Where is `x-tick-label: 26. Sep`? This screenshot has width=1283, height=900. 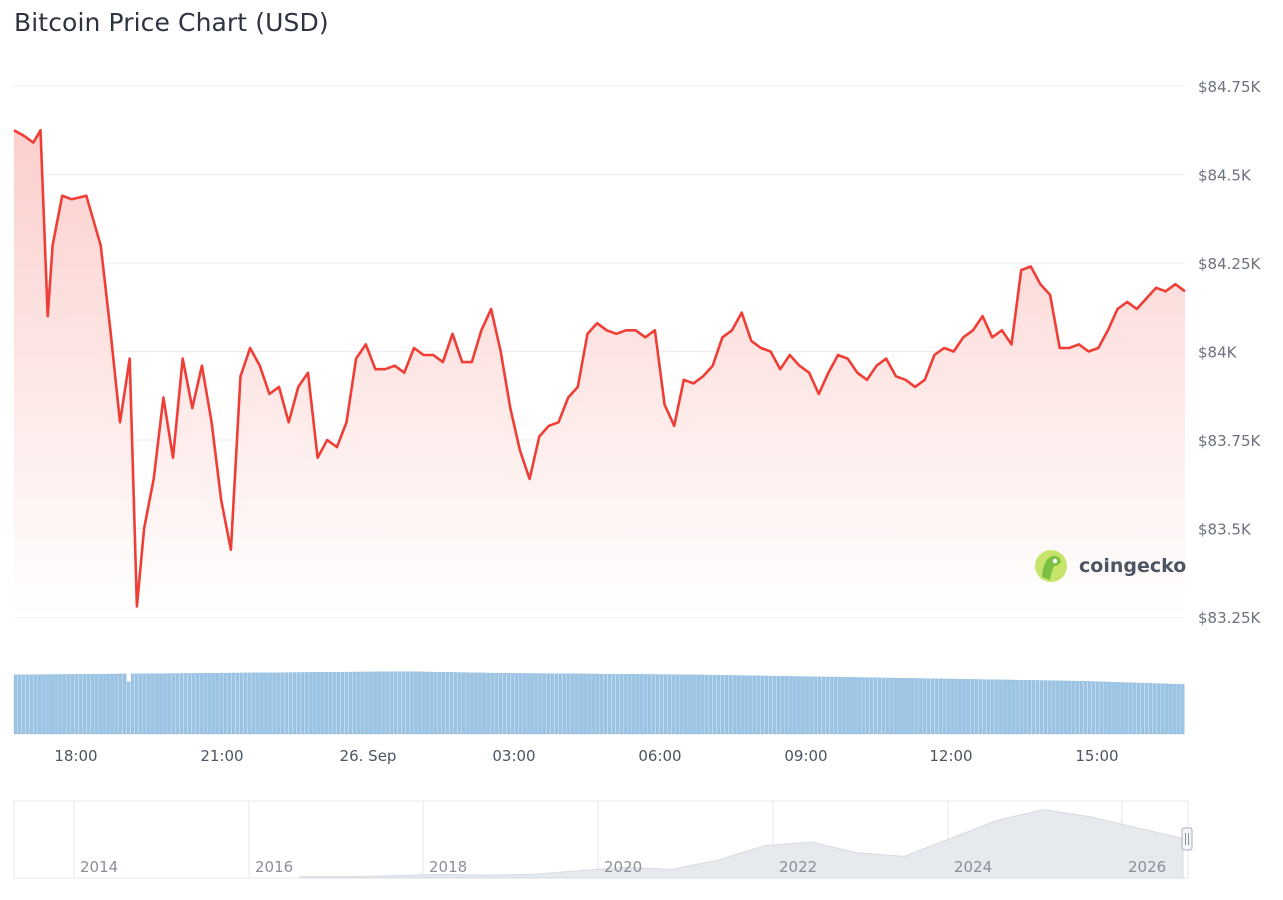
x-tick-label: 26. Sep is located at coordinates (368, 756).